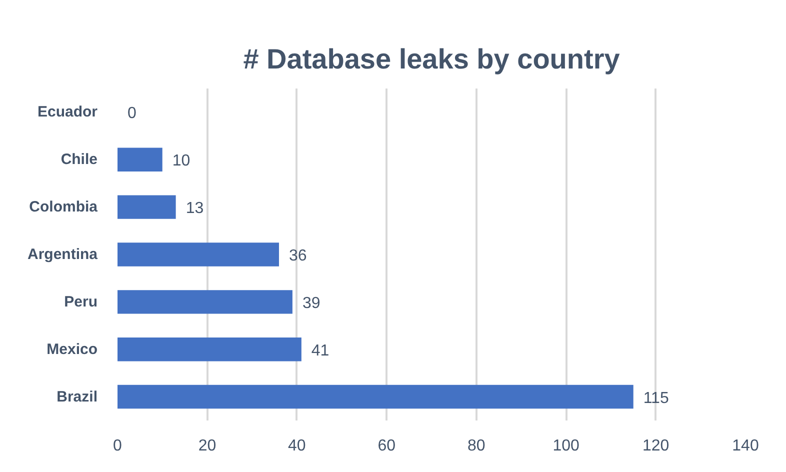  Describe the element at coordinates (79, 159) in the screenshot. I see `y-tick-label: Chile` at that location.